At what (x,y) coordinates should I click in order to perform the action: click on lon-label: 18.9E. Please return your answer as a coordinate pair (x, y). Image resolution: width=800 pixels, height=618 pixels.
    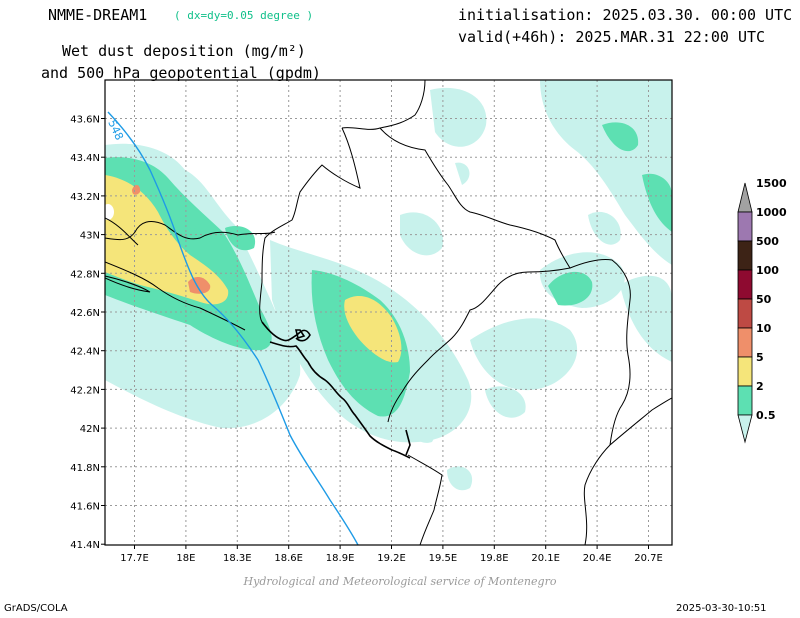
    Looking at the image, I should click on (340, 558).